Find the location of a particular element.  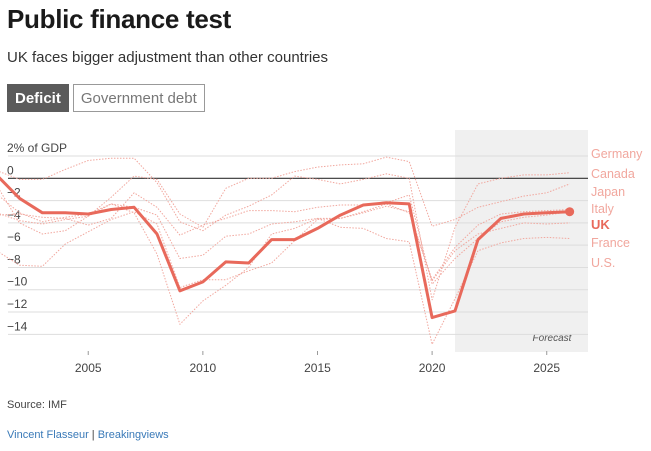

x-tick-label: 2010 is located at coordinates (203, 368).